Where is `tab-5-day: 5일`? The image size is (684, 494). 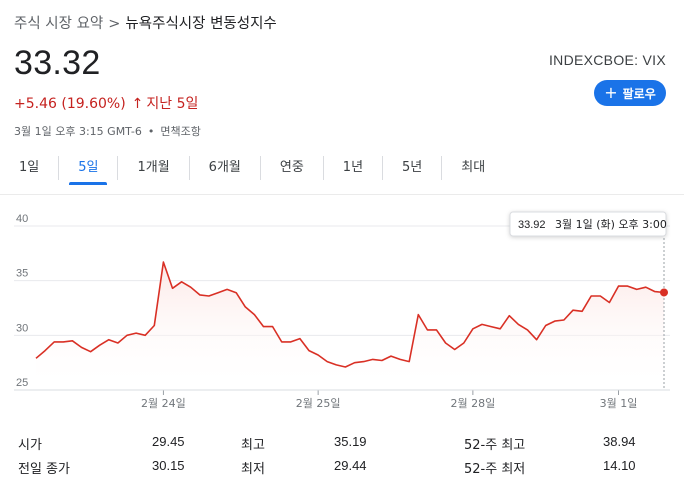 tab-5-day: 5일 is located at coordinates (89, 170).